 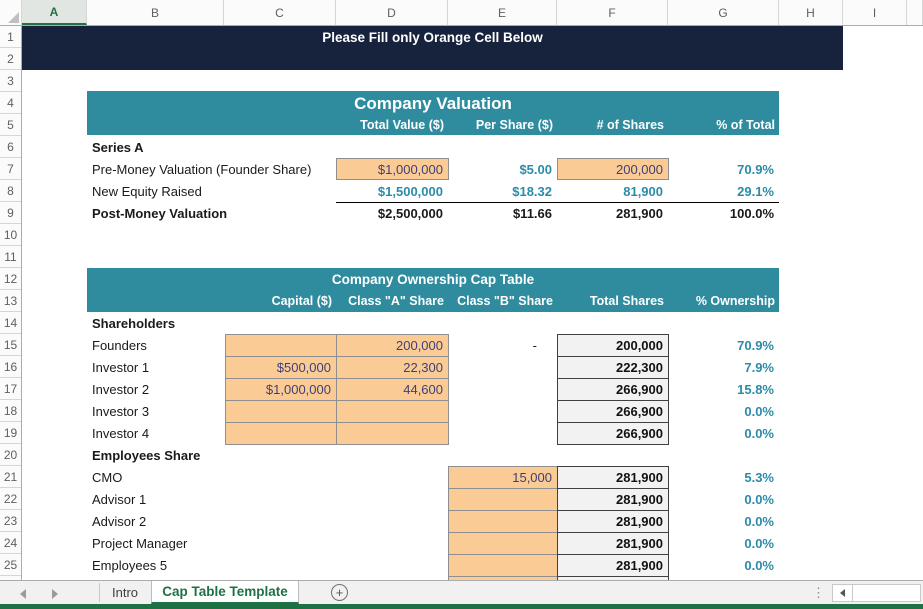 What do you see at coordinates (124, 592) in the screenshot?
I see `sheet-tab-intro: Intro` at bounding box center [124, 592].